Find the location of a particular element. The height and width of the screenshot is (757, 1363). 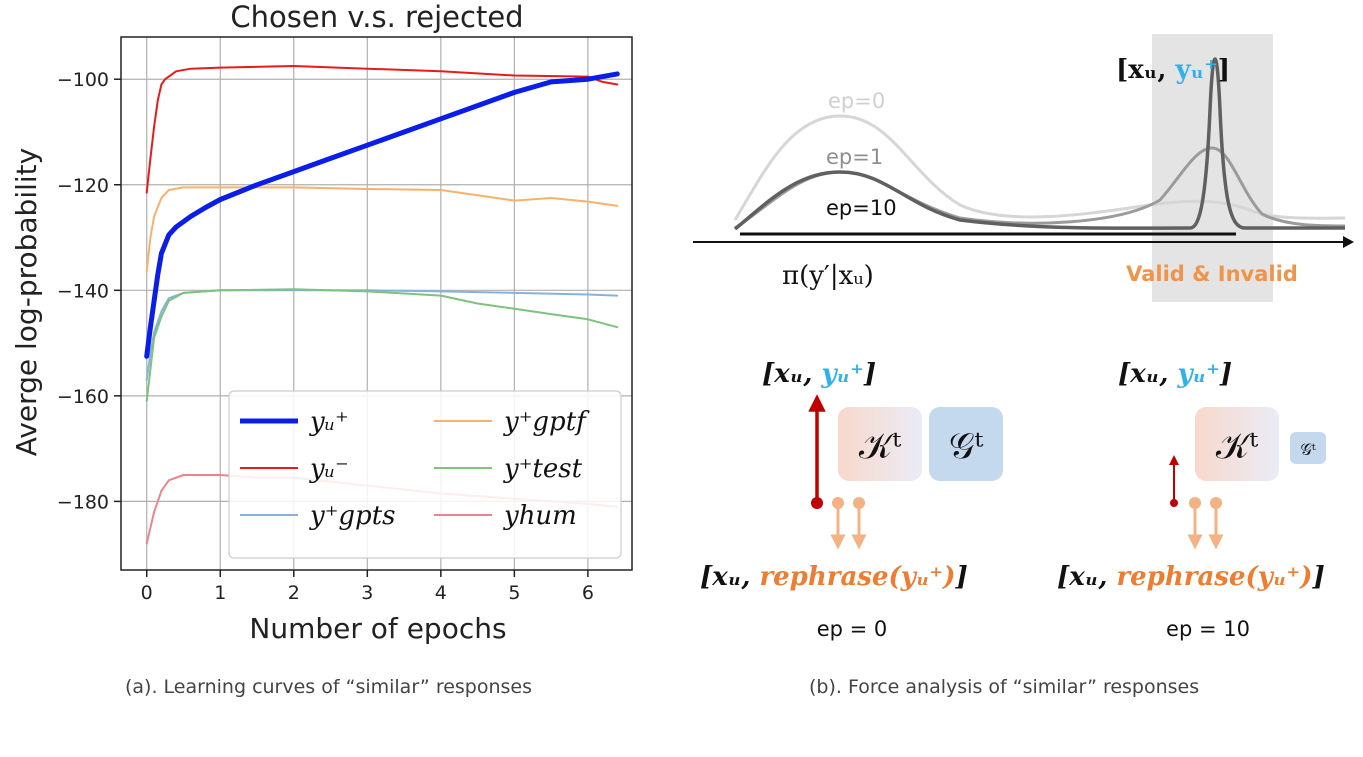

label-ep10: ep=10 is located at coordinates (861, 208).